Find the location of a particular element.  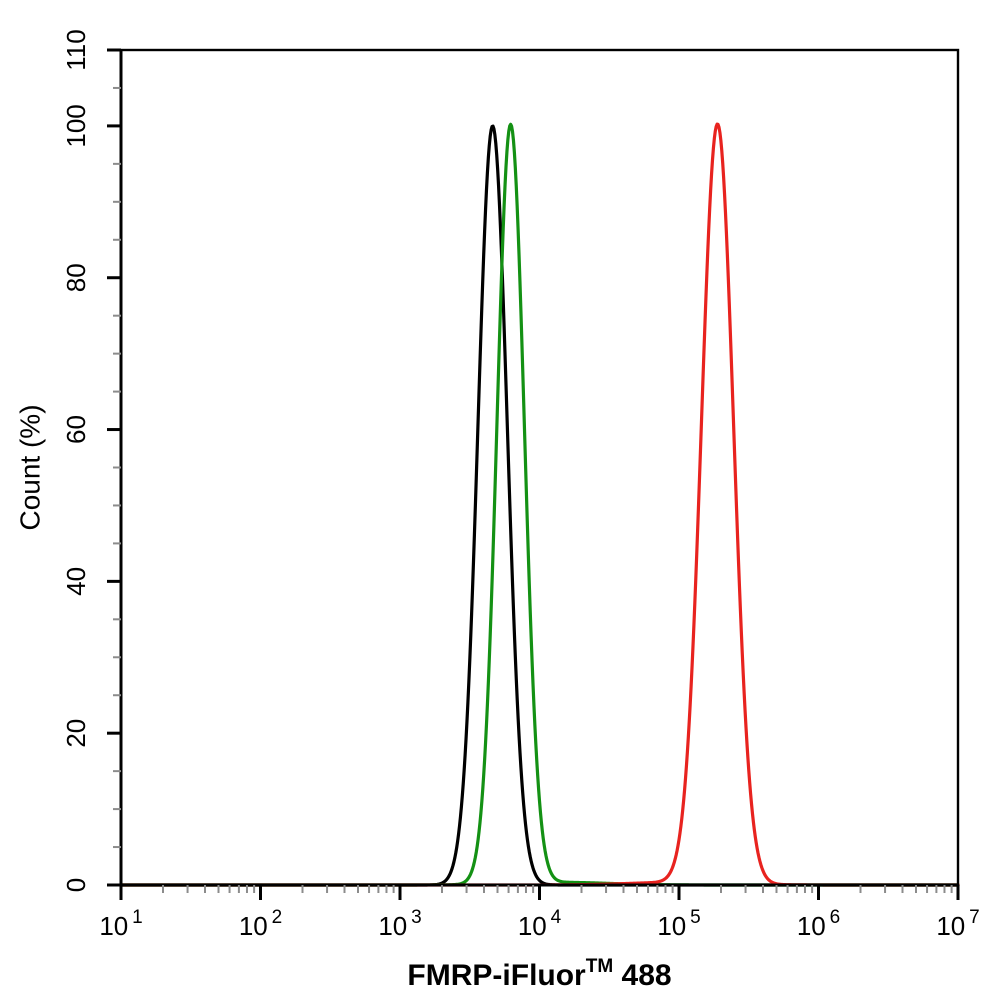

x-tick-label: 10 3 is located at coordinates (399, 924).